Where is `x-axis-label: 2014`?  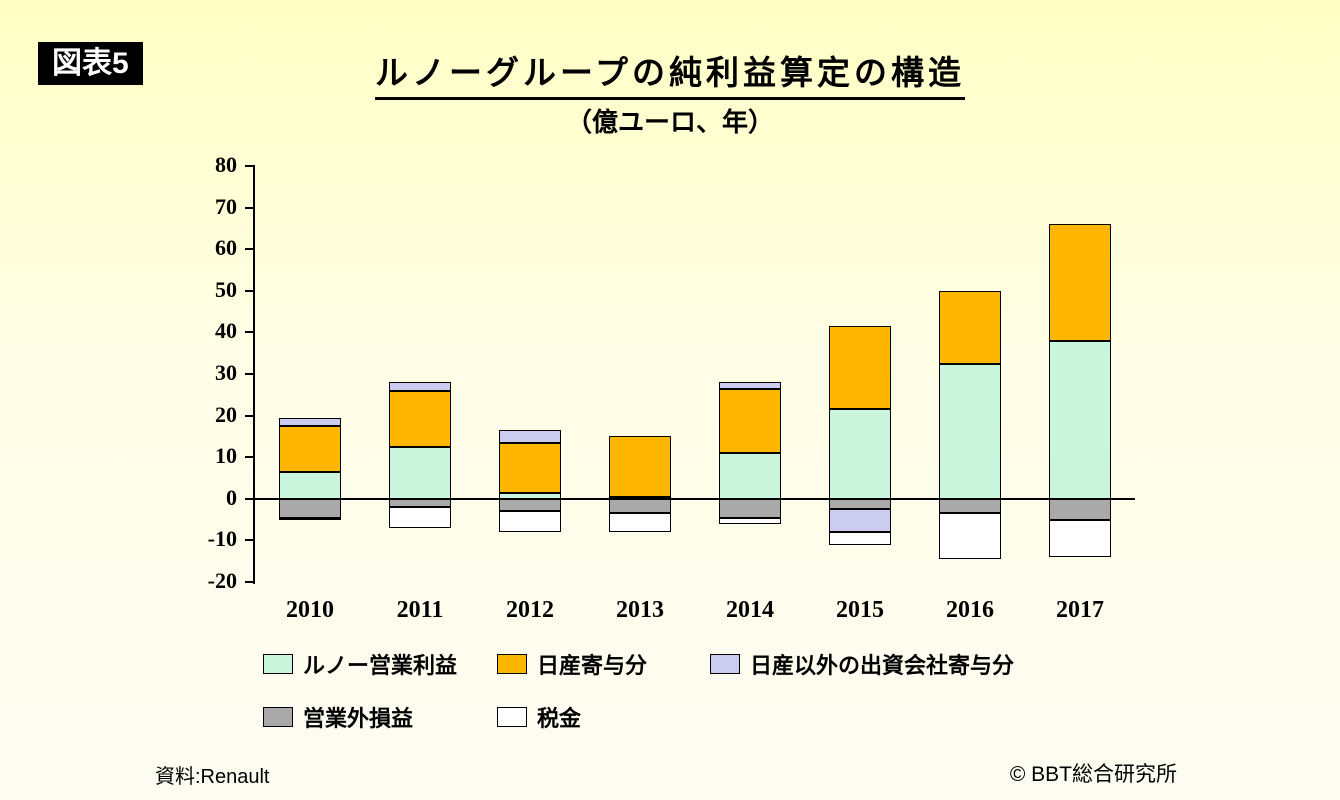
x-axis-label: 2014 is located at coordinates (750, 610).